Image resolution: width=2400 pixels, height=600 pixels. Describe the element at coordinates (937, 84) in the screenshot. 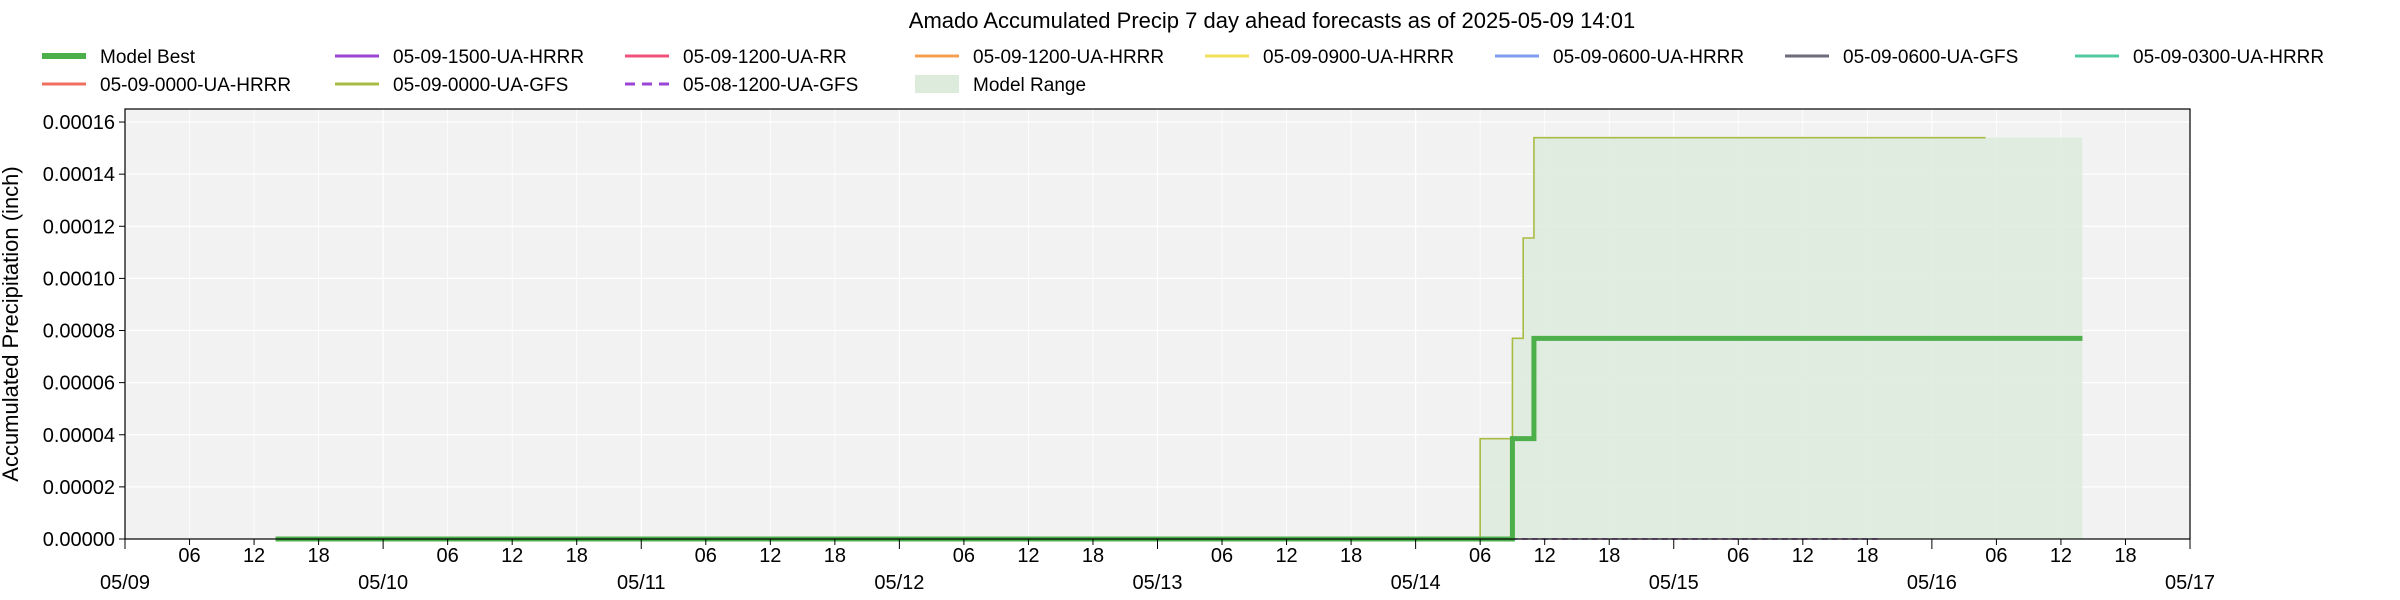

I see `legend-swatch` at that location.